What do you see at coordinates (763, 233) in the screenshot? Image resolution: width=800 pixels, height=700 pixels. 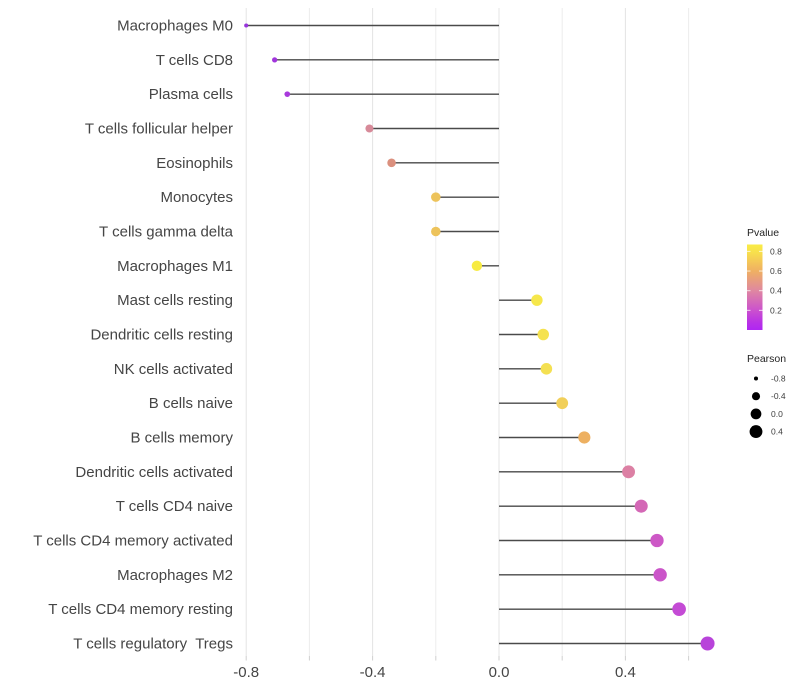 I see `pvalue-legend-title: Pvalue` at bounding box center [763, 233].